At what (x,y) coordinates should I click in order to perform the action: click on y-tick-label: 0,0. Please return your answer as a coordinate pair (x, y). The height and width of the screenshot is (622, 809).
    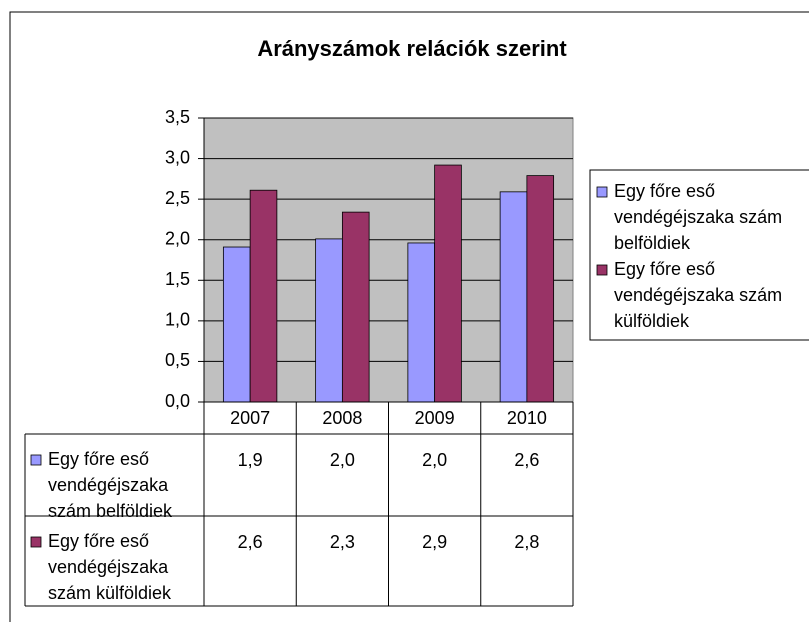
    Looking at the image, I should click on (177, 401).